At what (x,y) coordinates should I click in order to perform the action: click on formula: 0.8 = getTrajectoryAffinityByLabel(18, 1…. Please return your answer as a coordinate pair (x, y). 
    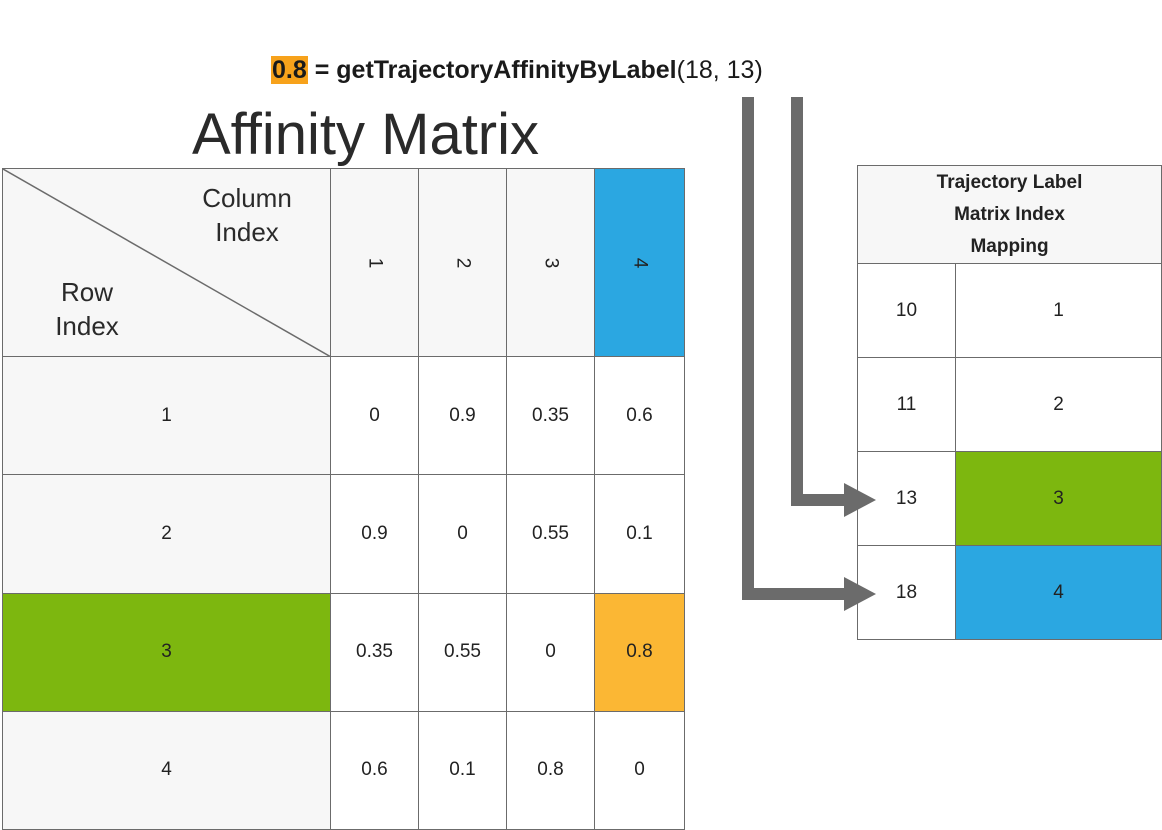
    Looking at the image, I should click on (517, 70).